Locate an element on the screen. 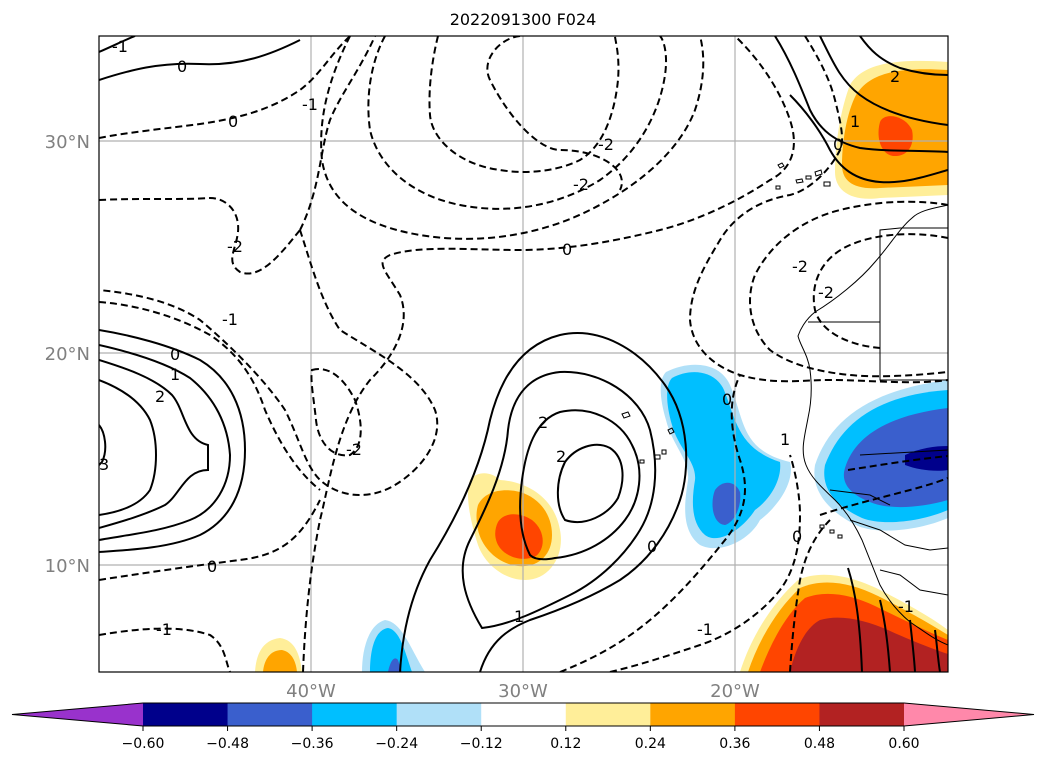 The image size is (1047, 765). clabel-10: -2 is located at coordinates (826, 292).